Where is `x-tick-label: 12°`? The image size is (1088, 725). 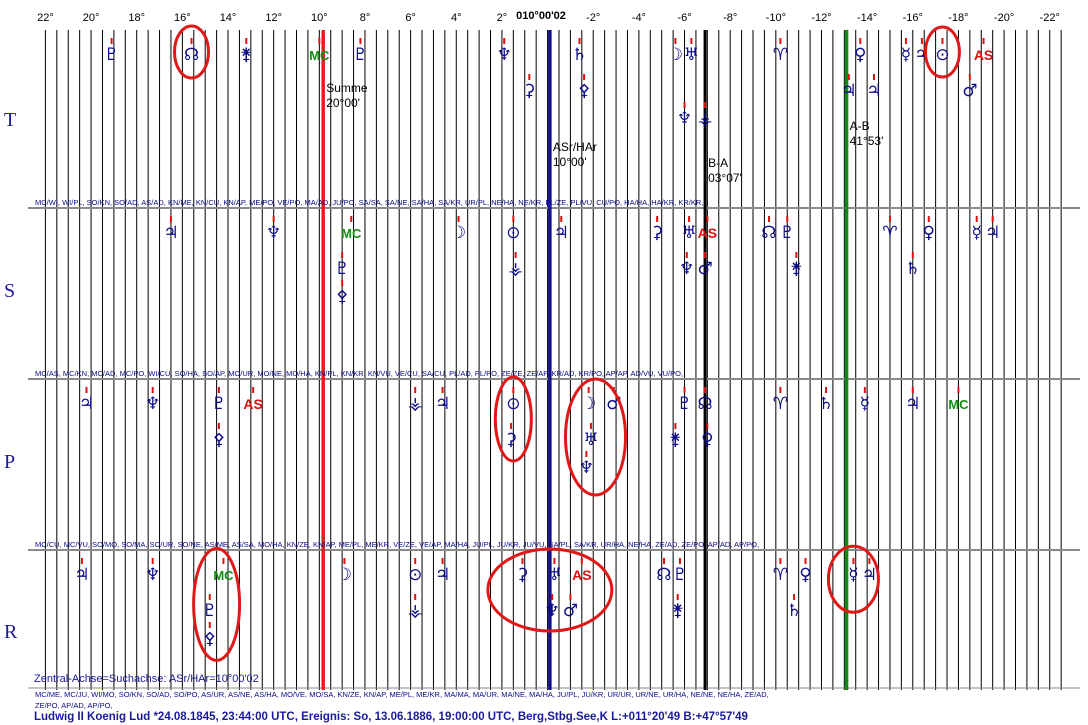
x-tick-label: 12° is located at coordinates (273, 18).